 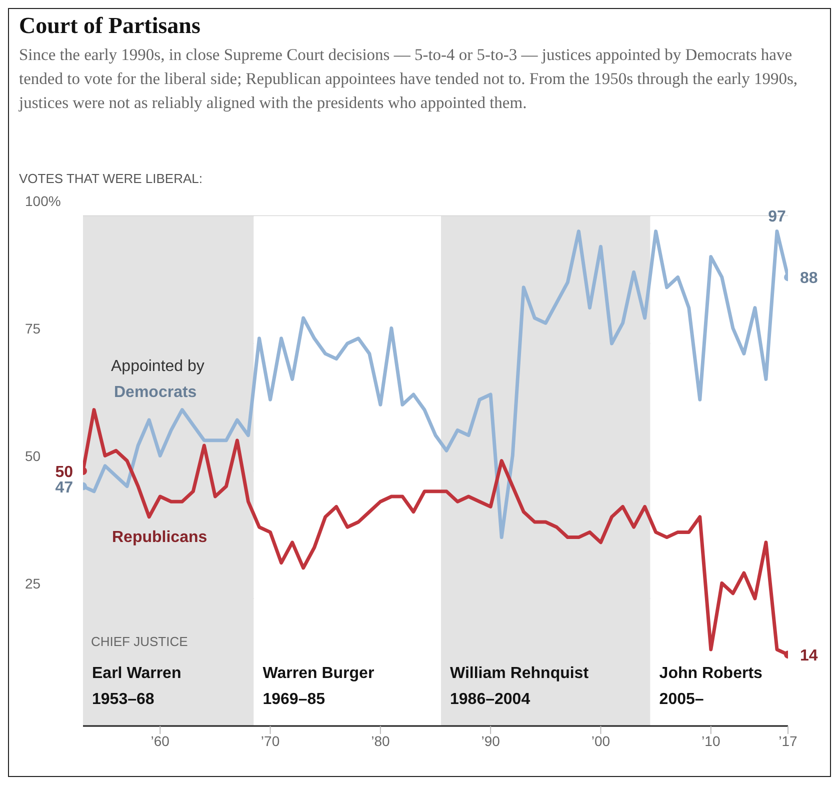 What do you see at coordinates (111, 178) in the screenshot?
I see `y-axis-title: VOTES THAT WERE LIBERAL:` at bounding box center [111, 178].